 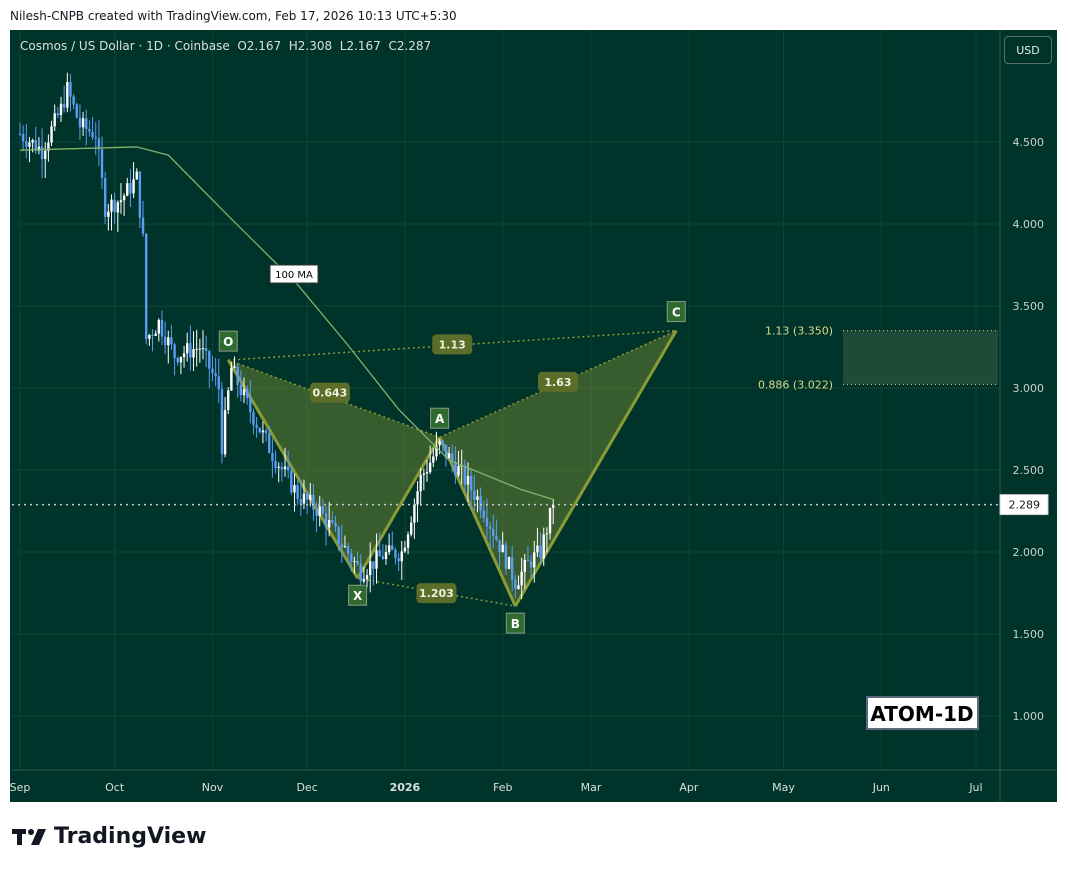 I want to click on ratio-label-OC: 1.13, so click(x=452, y=344).